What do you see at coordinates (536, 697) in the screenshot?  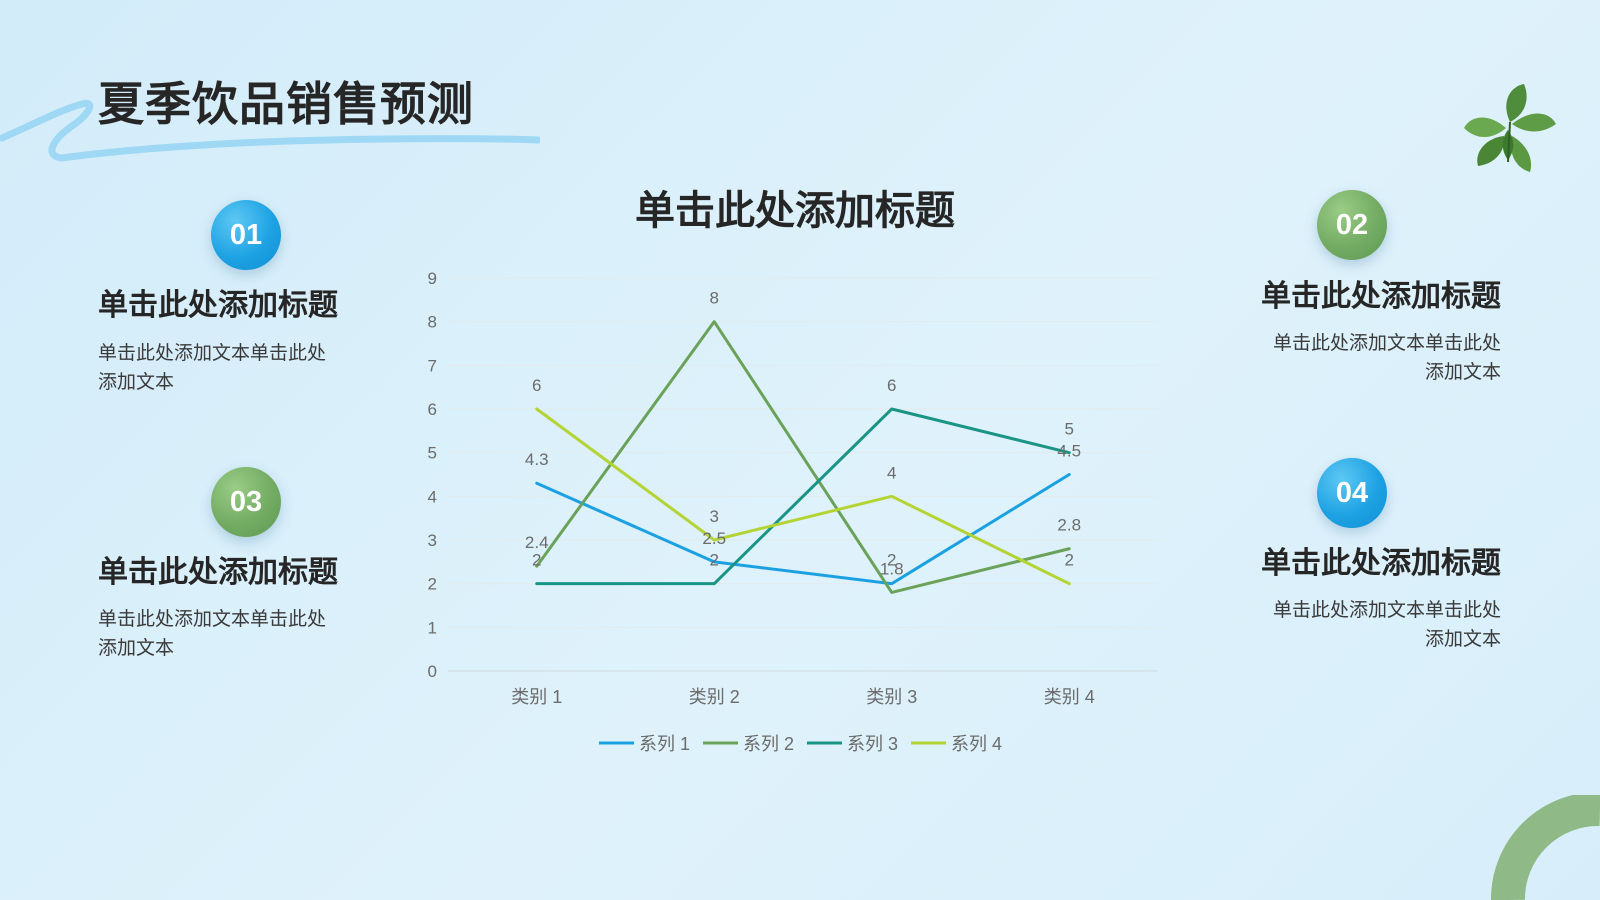 I see `x-tick-label: 类别 1` at bounding box center [536, 697].